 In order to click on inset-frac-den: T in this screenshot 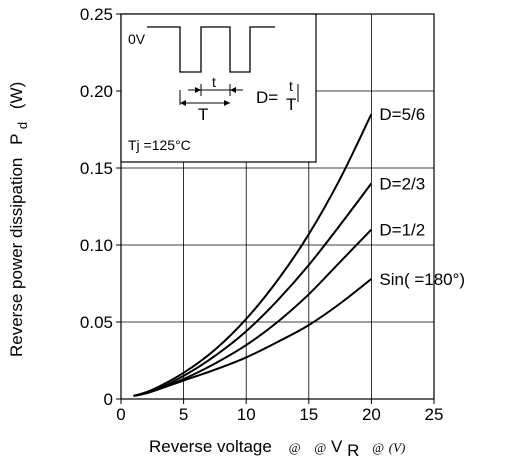, I will do `click(291, 104)`.